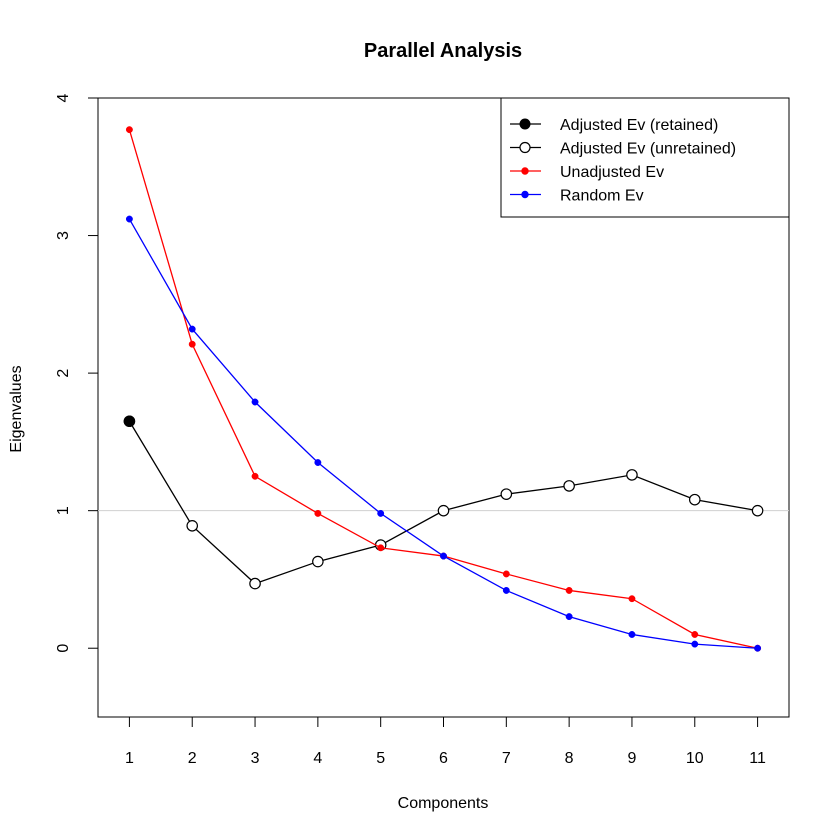 This screenshot has width=840, height=840. I want to click on x-tick-label: 2, so click(192, 758).